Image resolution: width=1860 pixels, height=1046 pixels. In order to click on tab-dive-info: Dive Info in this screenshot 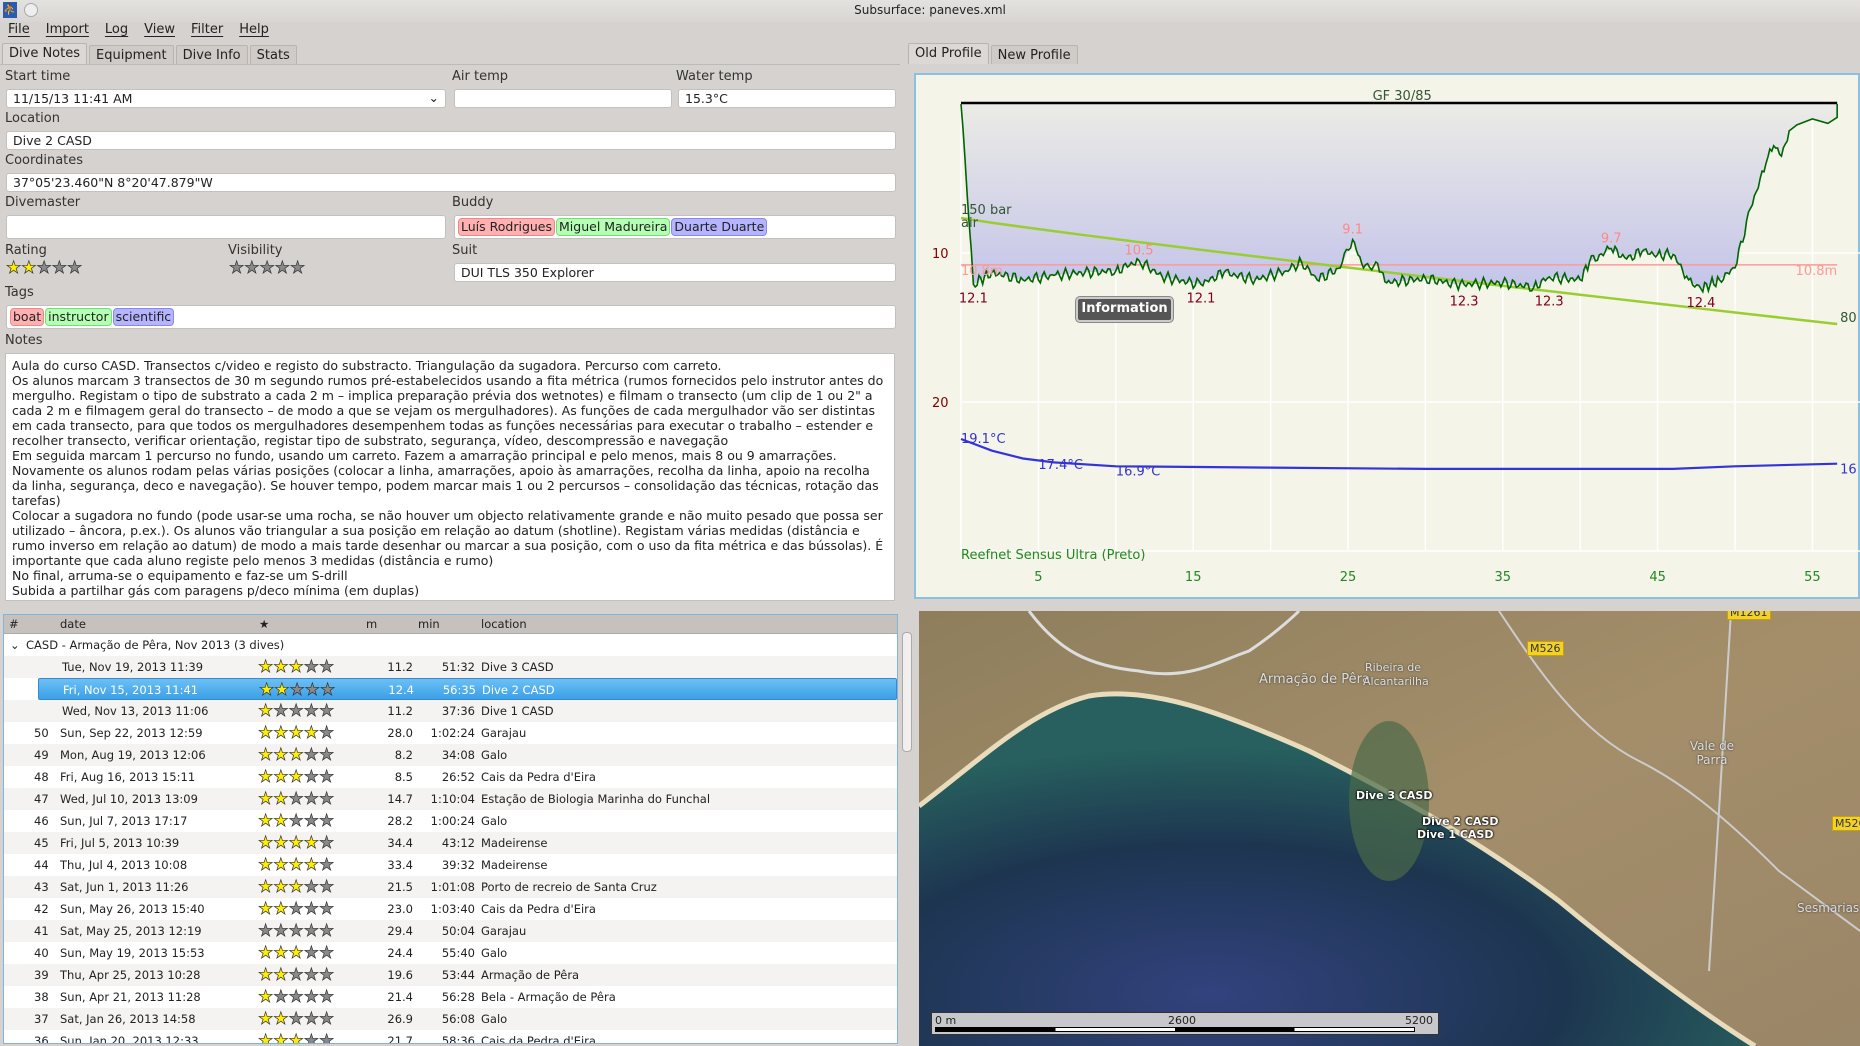, I will do `click(211, 54)`.